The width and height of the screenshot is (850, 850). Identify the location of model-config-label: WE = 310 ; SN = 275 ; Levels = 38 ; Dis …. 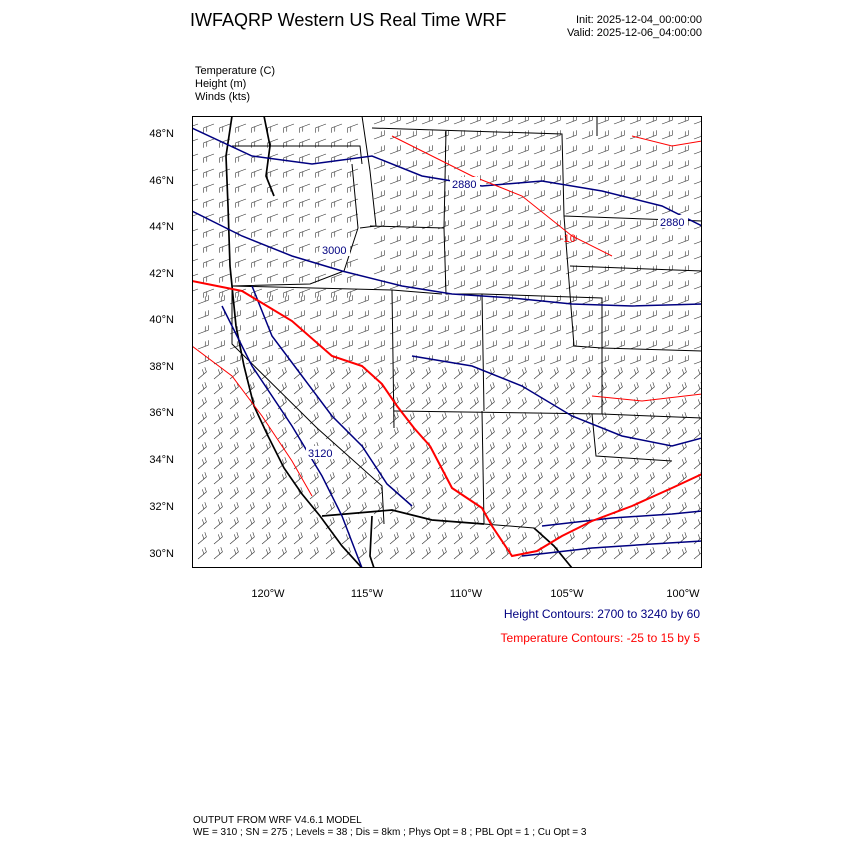
(390, 832).